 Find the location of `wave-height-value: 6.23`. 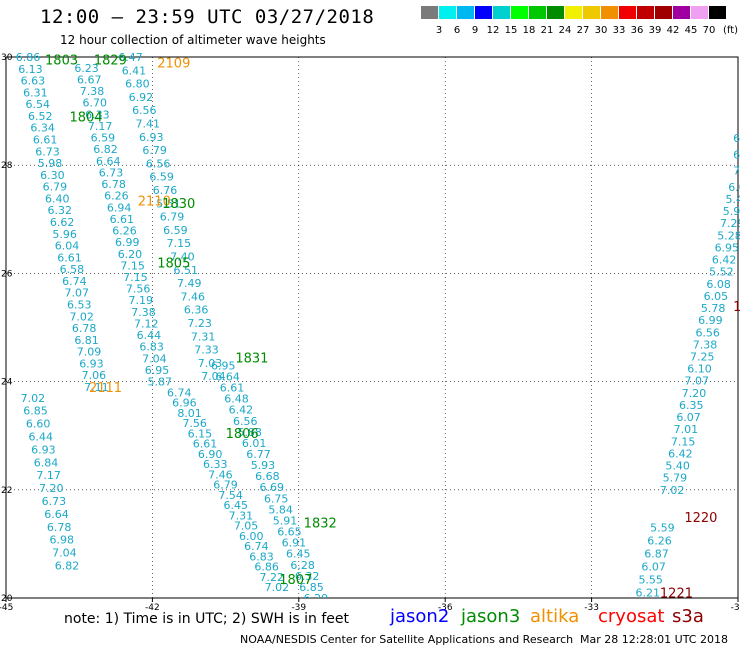

wave-height-value: 6.23 is located at coordinates (86, 68).